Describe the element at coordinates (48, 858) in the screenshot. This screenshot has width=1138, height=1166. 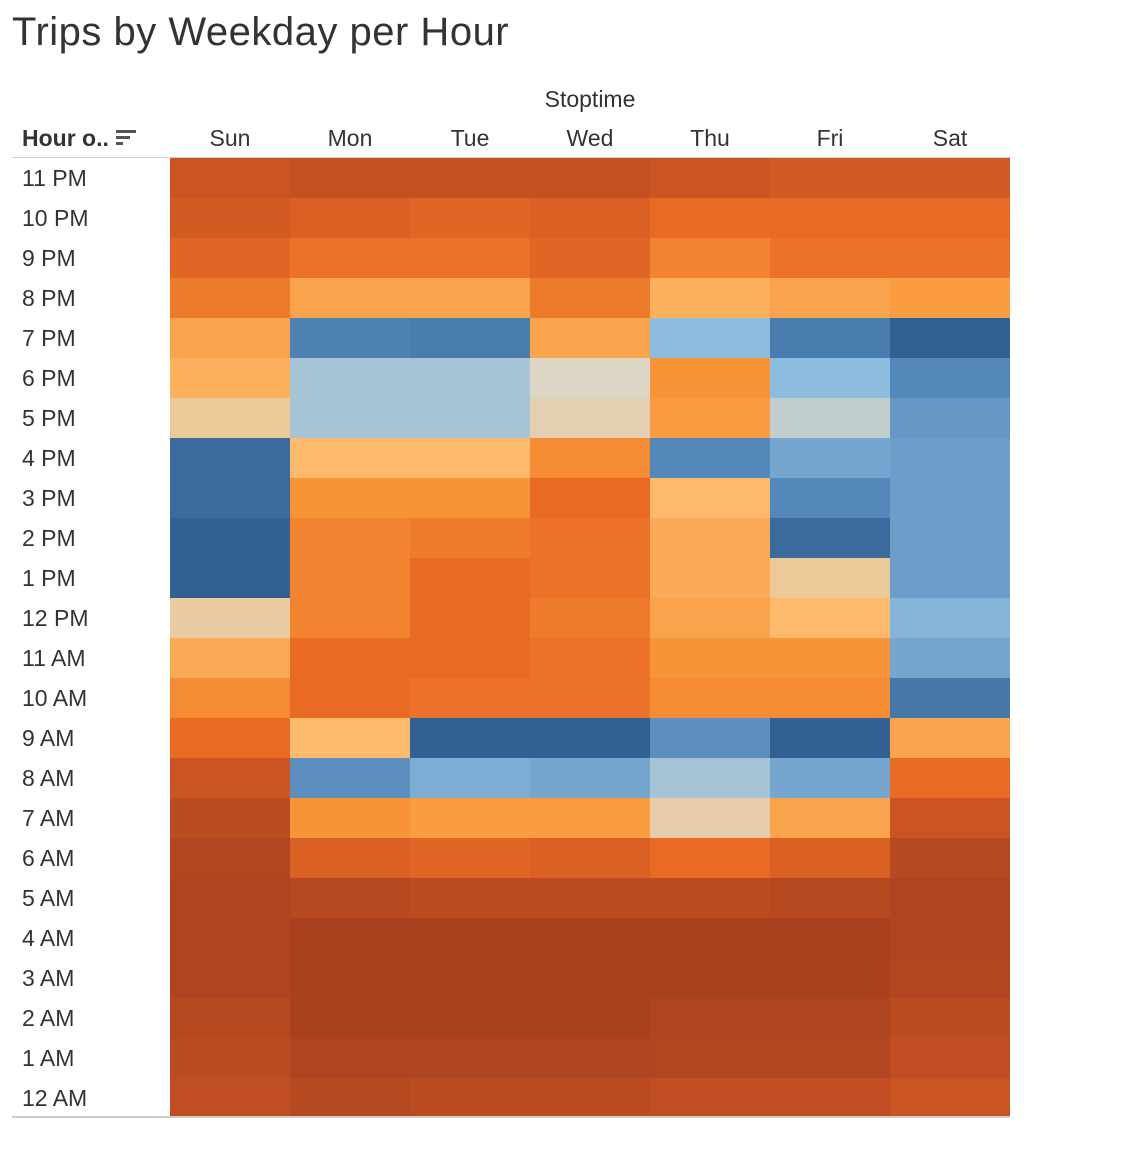
I see `row-label: 6 AM` at that location.